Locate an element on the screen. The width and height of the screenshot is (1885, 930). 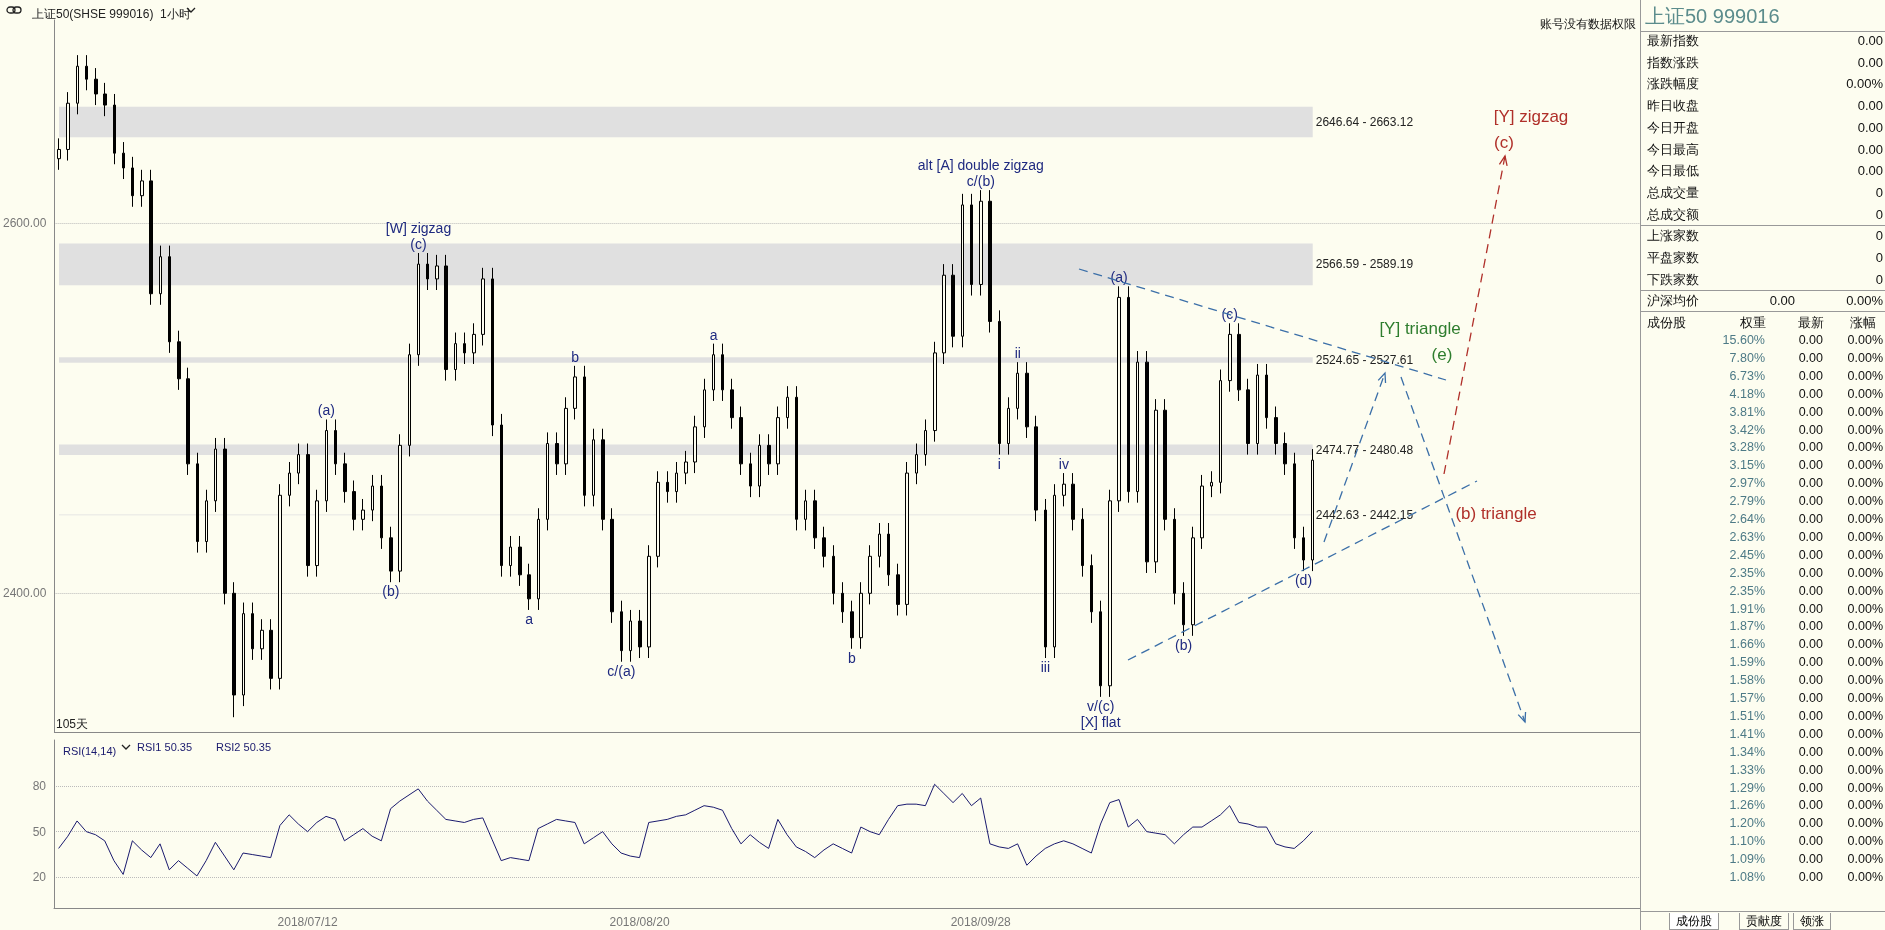
y-tick-label: 2600.00 is located at coordinates (24, 223).